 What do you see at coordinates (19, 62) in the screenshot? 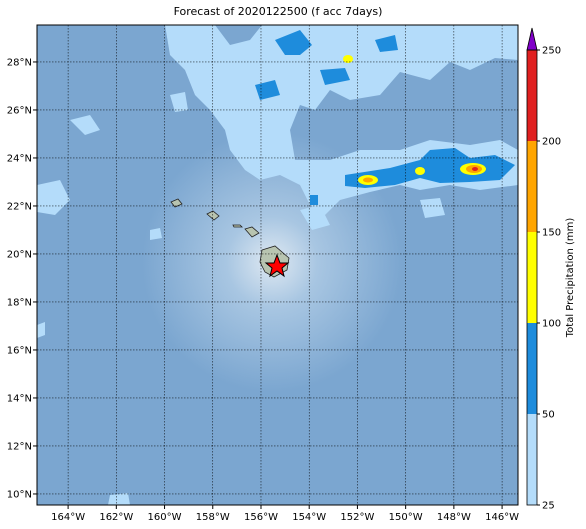
I see `lat-label: 28°N` at bounding box center [19, 62].